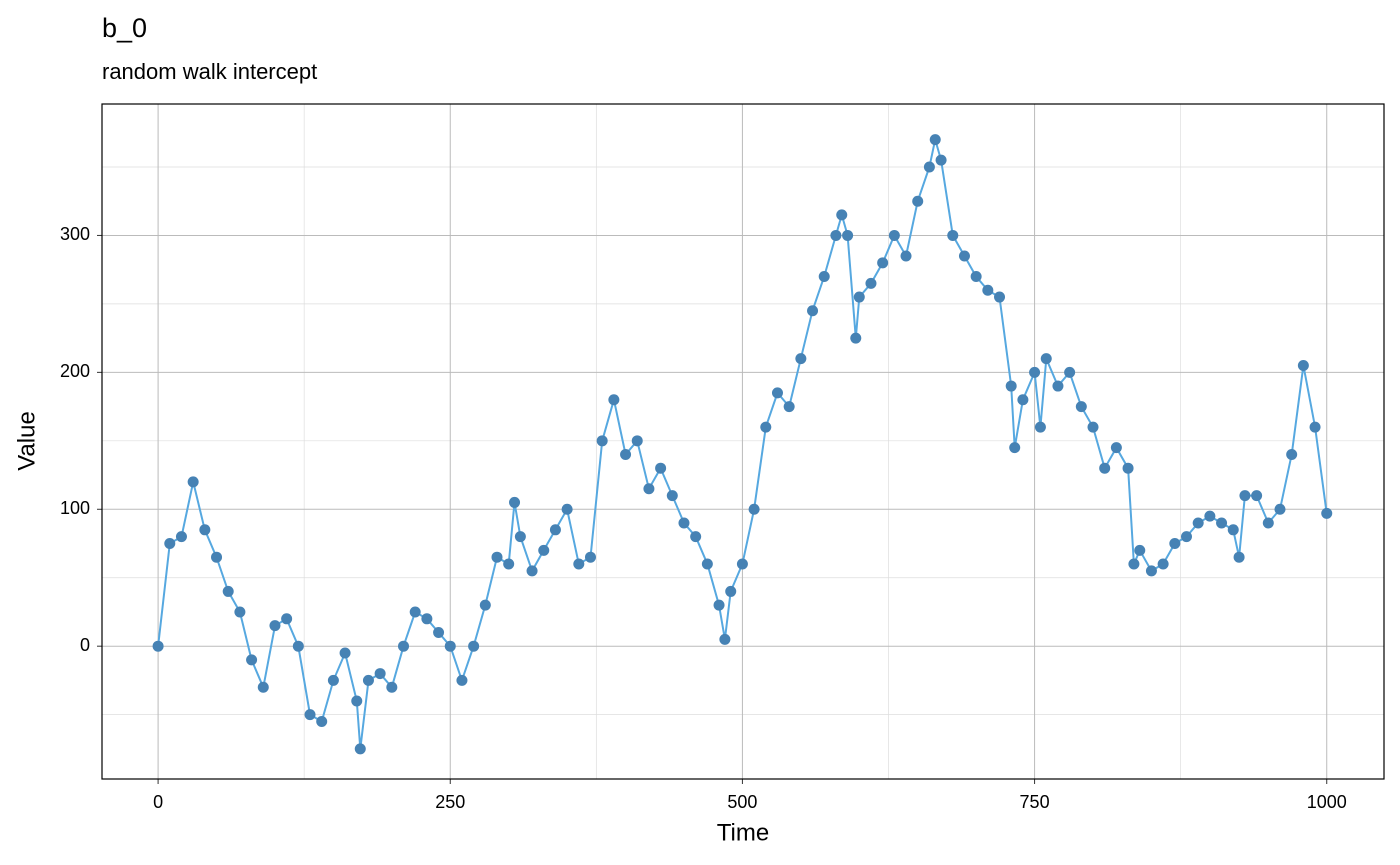 The height and width of the screenshot is (865, 1400). I want to click on y-tick-label: 200, so click(75, 371).